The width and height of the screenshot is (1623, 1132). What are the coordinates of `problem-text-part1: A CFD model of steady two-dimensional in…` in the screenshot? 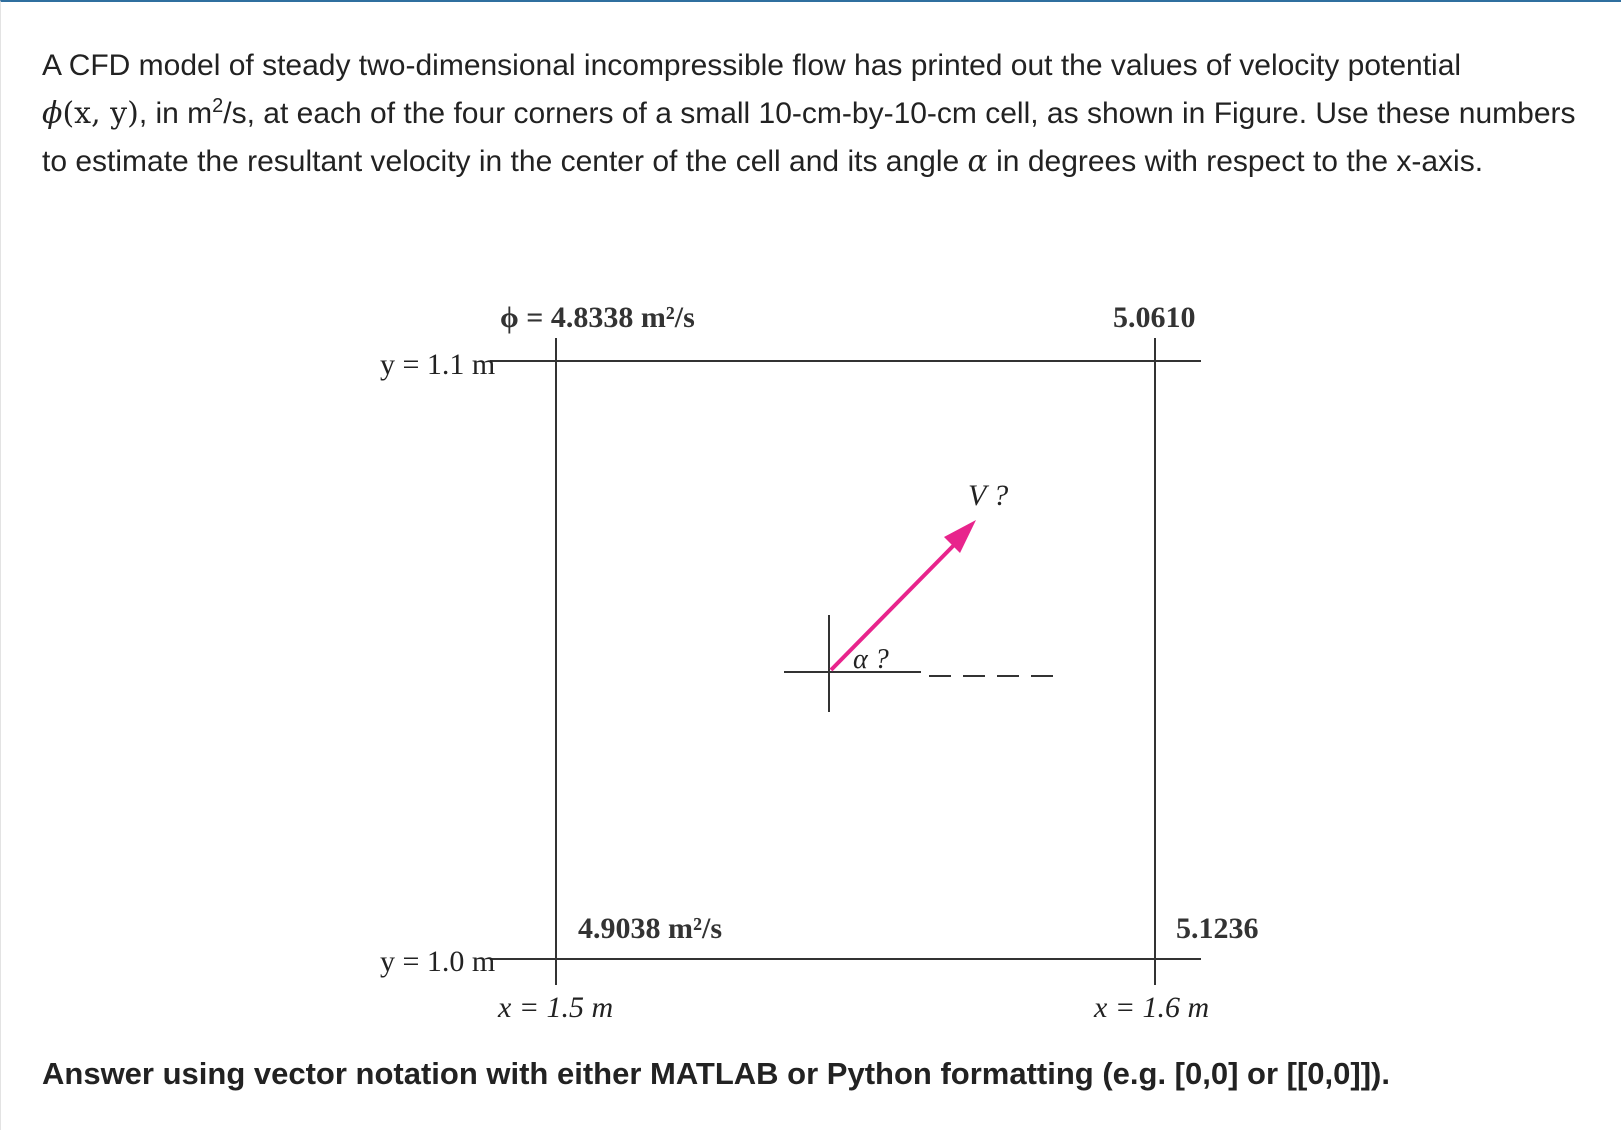 It's located at (752, 65).